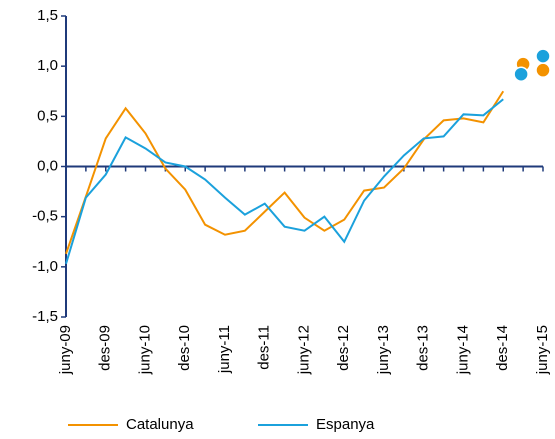 The width and height of the screenshot is (555, 439). Describe the element at coordinates (542, 350) in the screenshot. I see `x-tick-label: juny-15` at that location.